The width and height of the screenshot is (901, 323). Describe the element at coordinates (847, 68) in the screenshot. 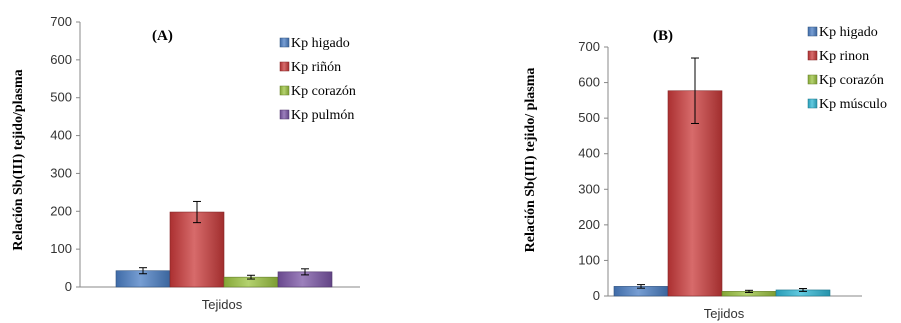

I see `legend: Kp higado Kp rinon Kp corazón Kp músculo` at that location.